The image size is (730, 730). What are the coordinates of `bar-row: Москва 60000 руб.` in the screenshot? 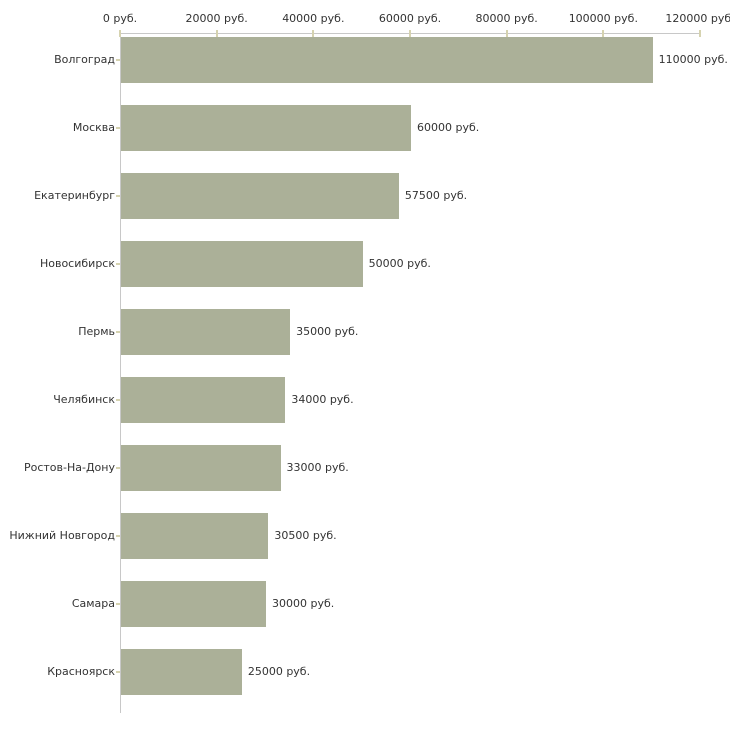 It's located at (365, 135).